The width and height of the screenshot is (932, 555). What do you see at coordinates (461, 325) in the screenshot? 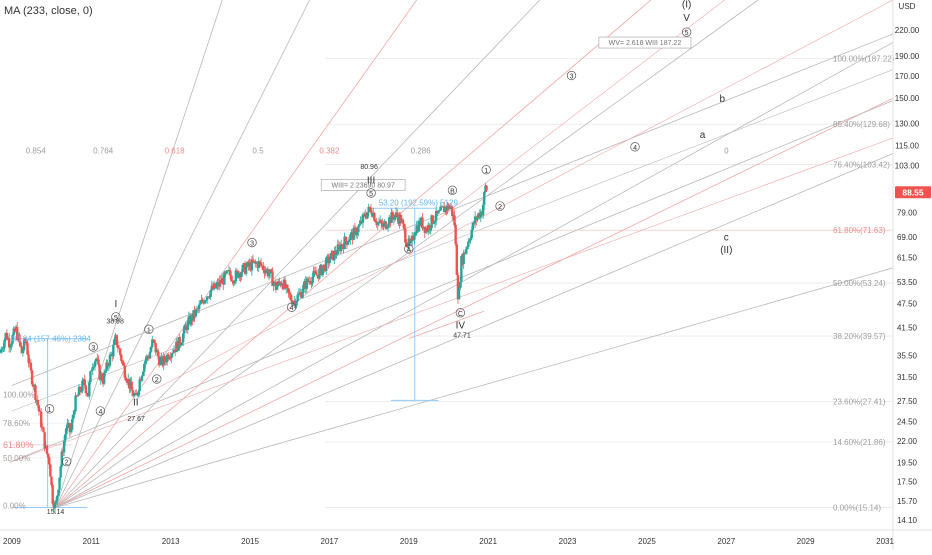
I see `wave-label: IV` at bounding box center [461, 325].